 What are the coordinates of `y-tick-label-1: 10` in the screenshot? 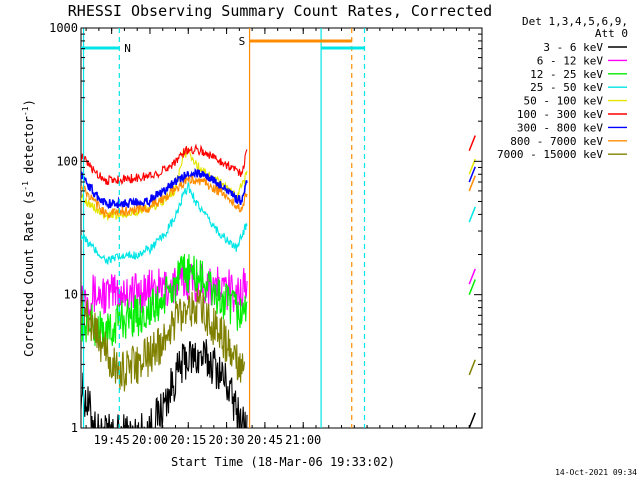 It's located at (71, 295).